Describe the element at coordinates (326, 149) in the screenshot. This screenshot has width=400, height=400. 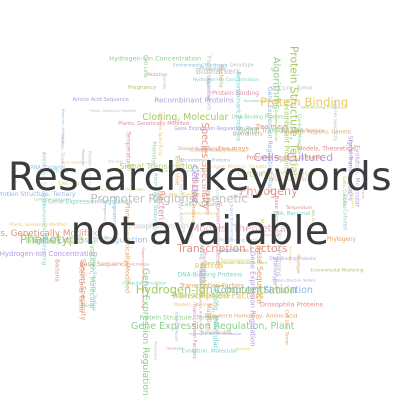
I see `keyword-27: Models, Theoretical` at that location.